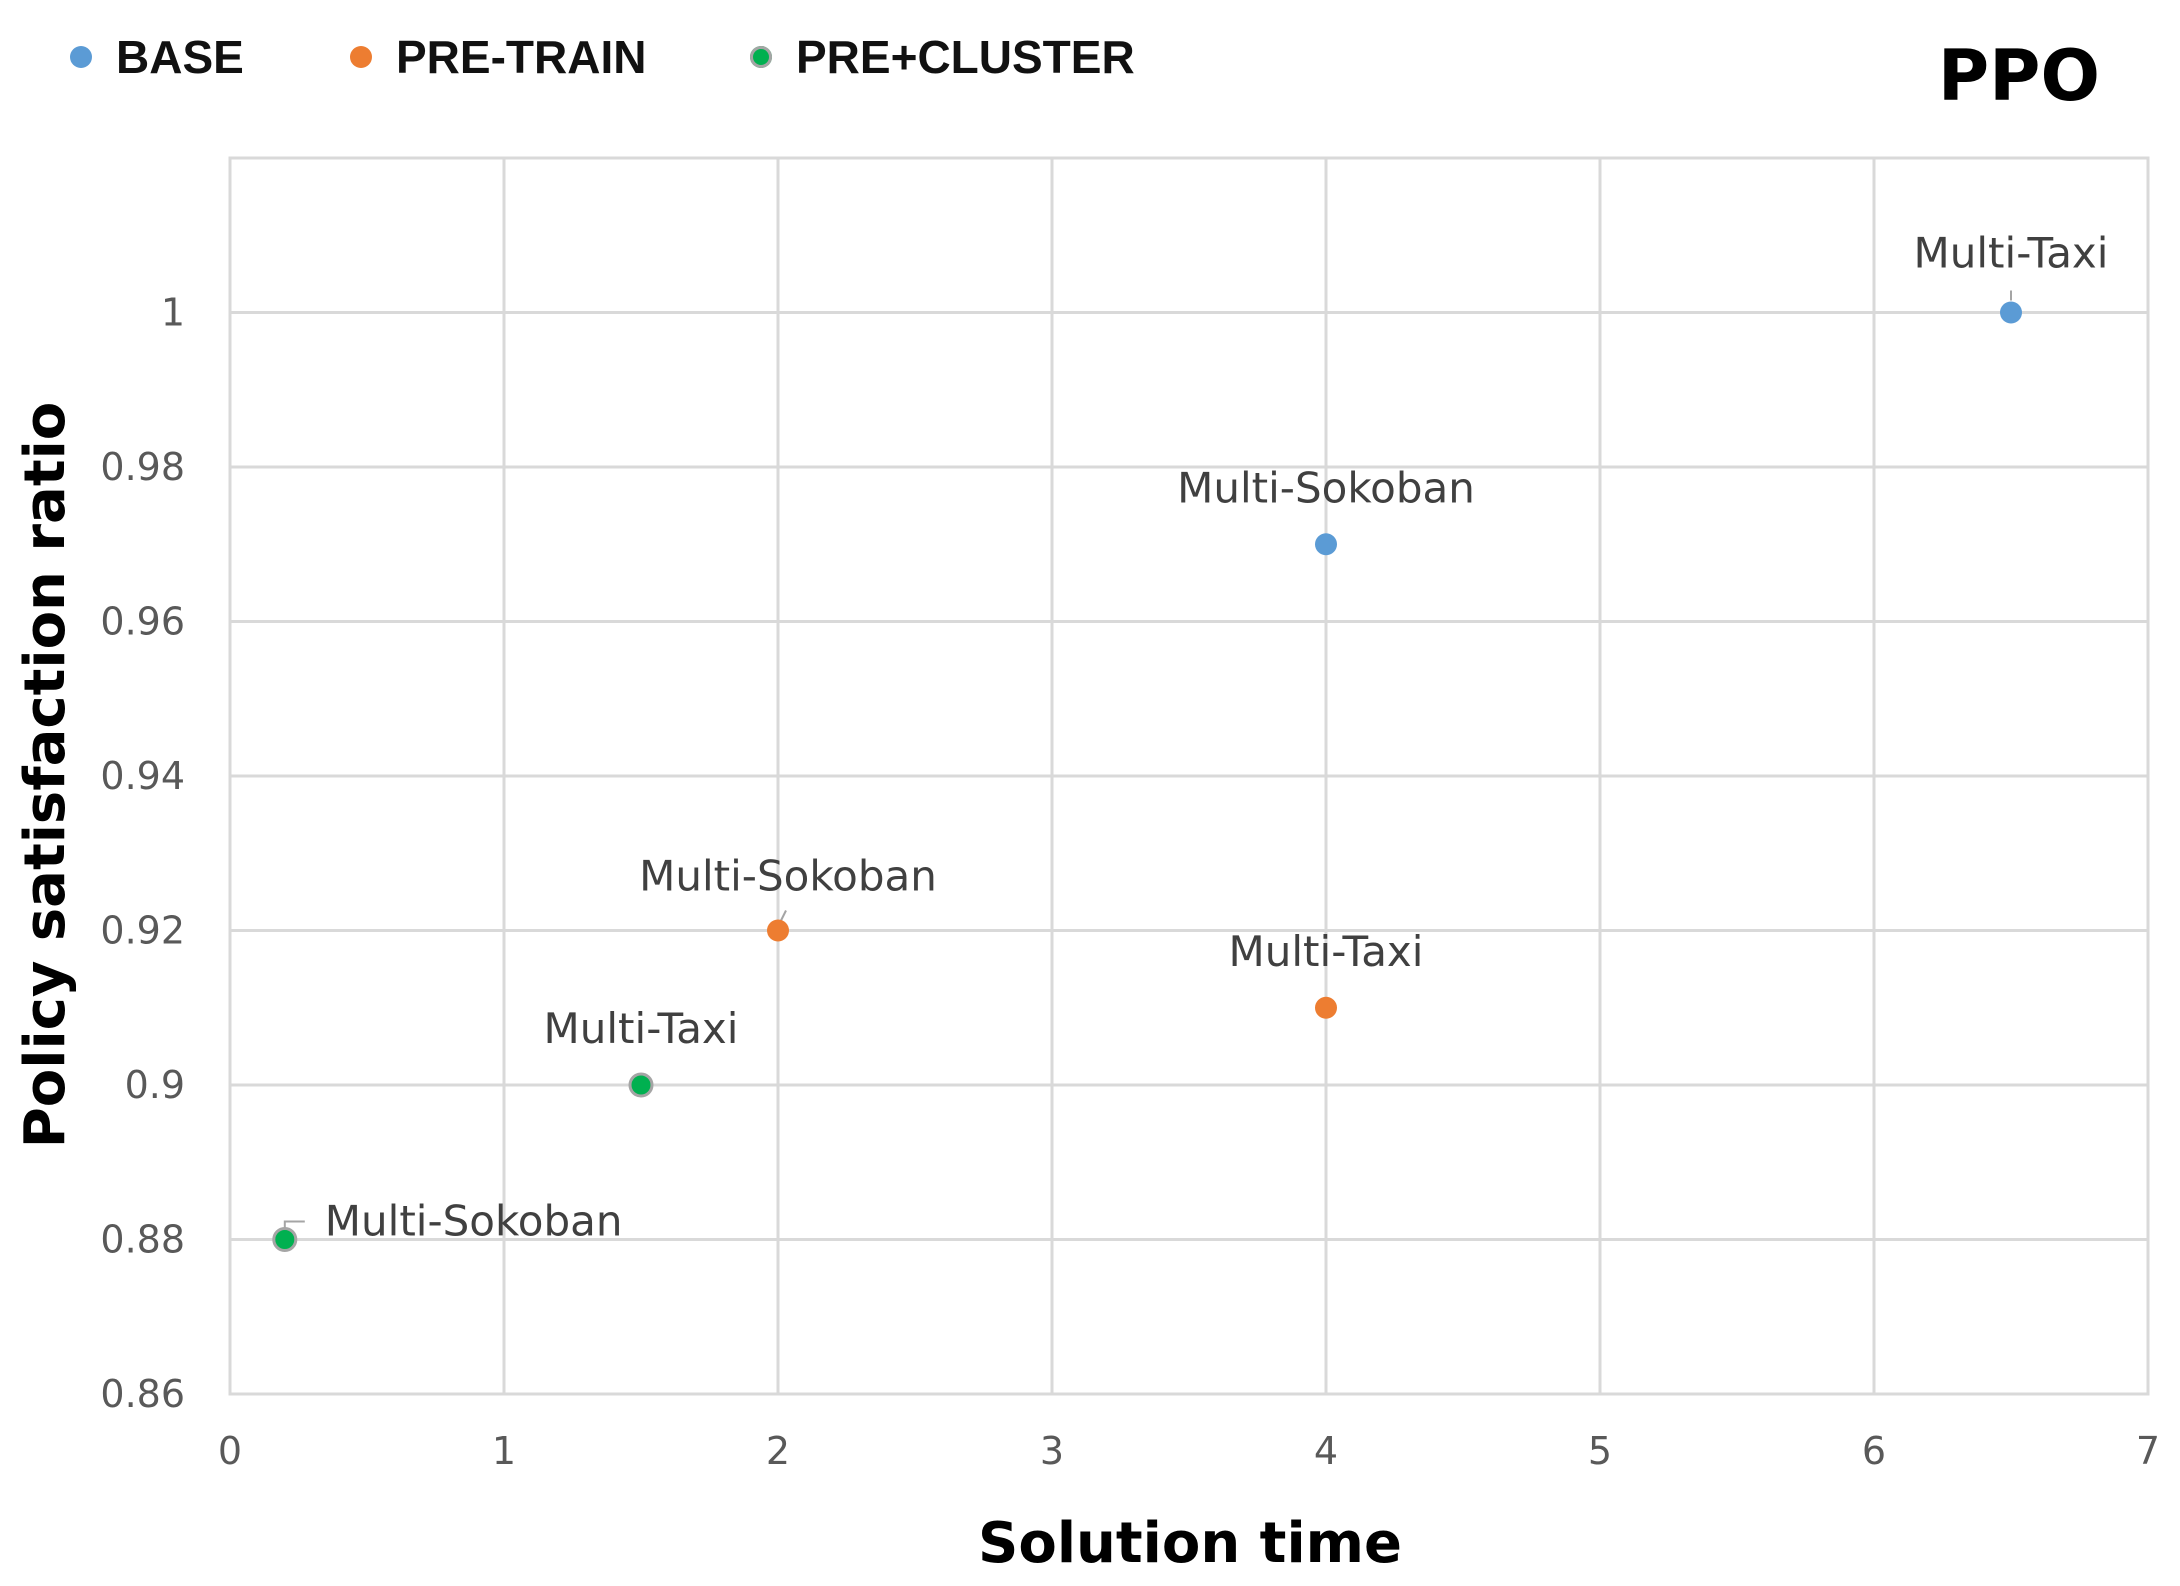 The image size is (2180, 1586). Describe the element at coordinates (230, 1451) in the screenshot. I see `x-tick-label: 0` at that location.